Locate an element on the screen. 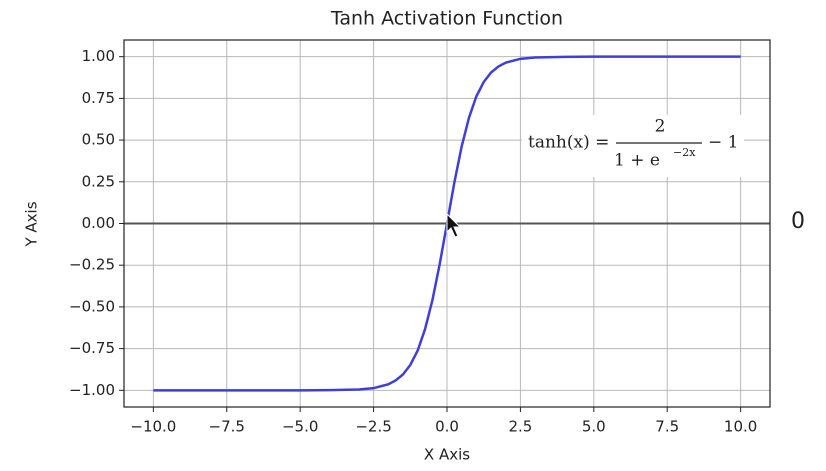  x-axis-label: X Axis is located at coordinates (447, 455).